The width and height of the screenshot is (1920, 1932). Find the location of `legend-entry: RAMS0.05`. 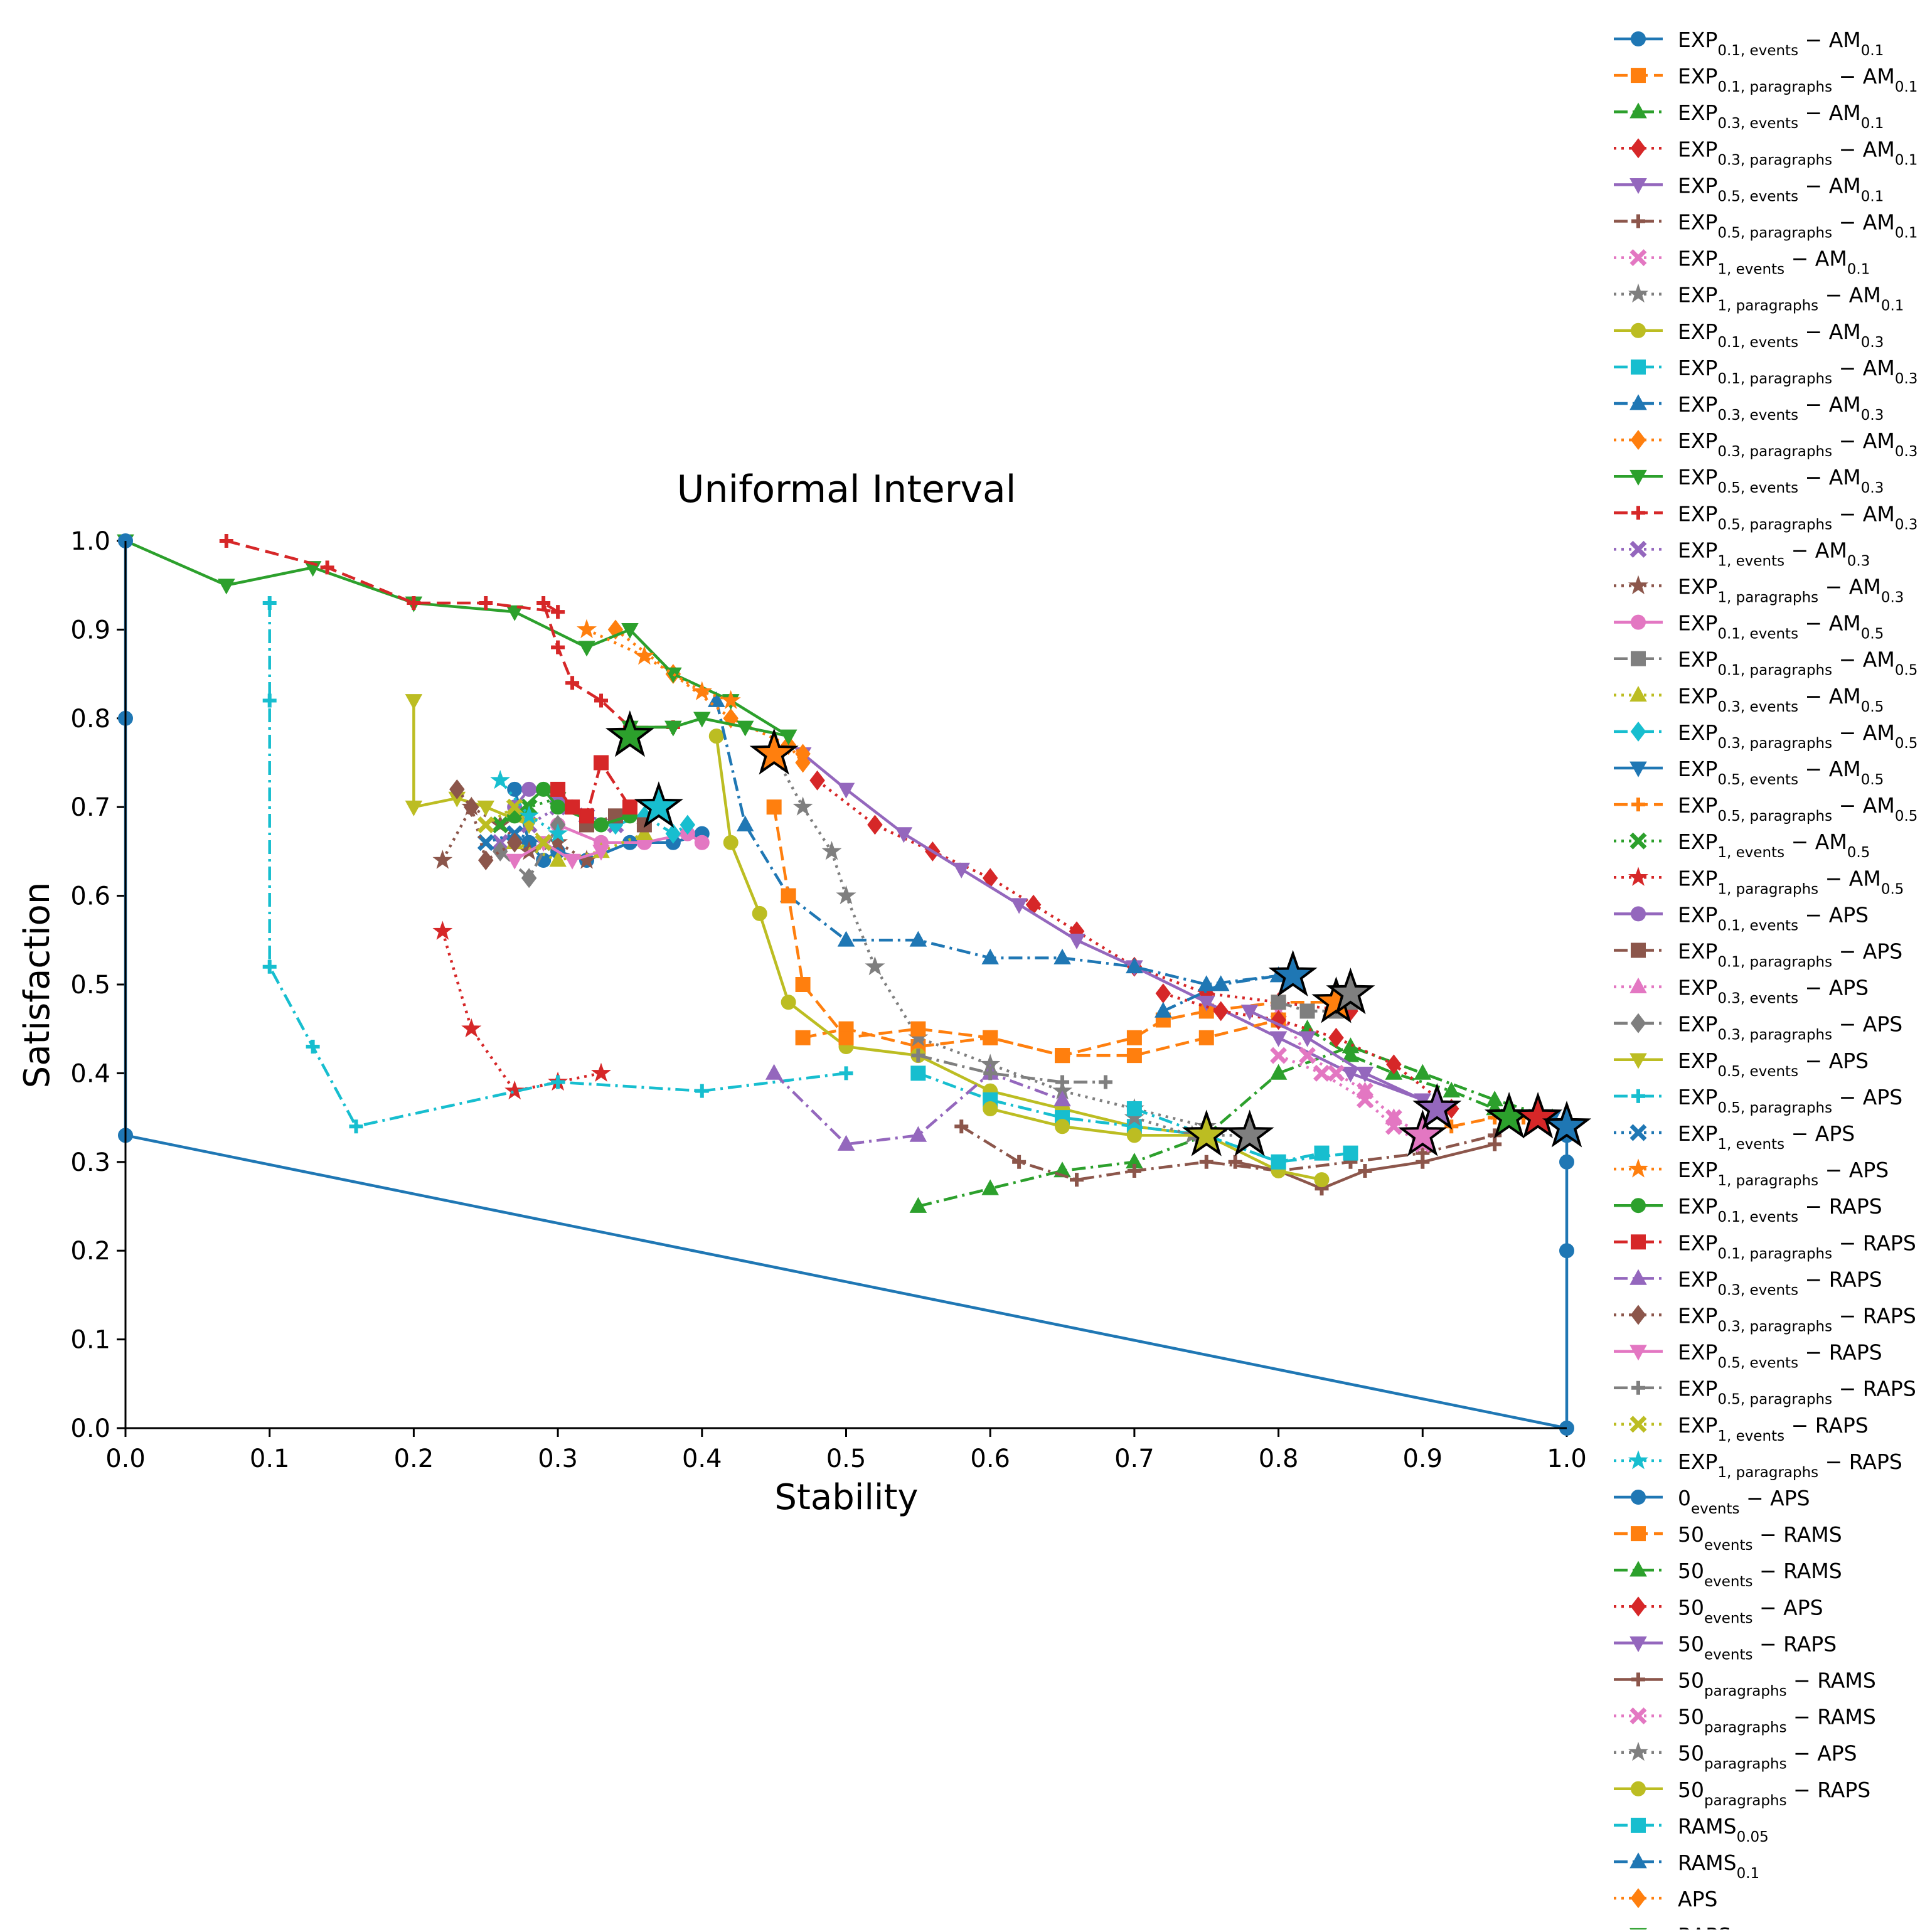

legend-entry: RAMS0.05 is located at coordinates (1691, 1829).